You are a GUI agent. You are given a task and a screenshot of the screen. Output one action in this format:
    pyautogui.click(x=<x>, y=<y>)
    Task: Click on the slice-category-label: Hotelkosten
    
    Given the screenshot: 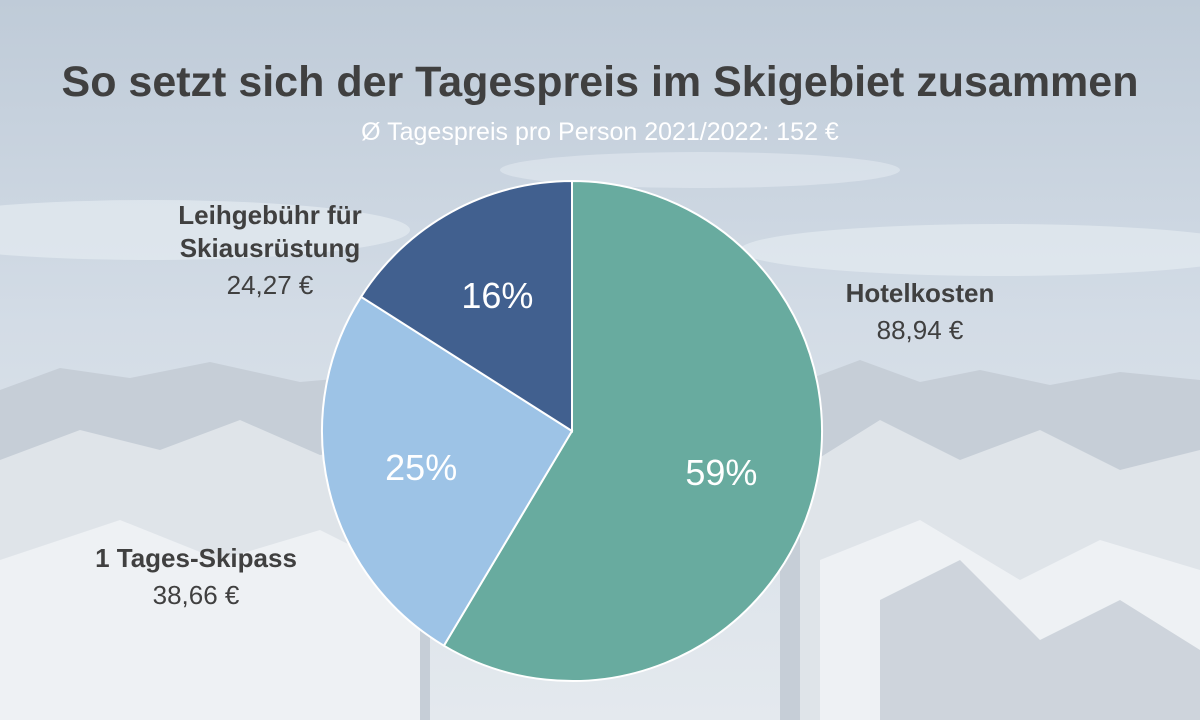 What is the action you would take?
    pyautogui.click(x=920, y=293)
    